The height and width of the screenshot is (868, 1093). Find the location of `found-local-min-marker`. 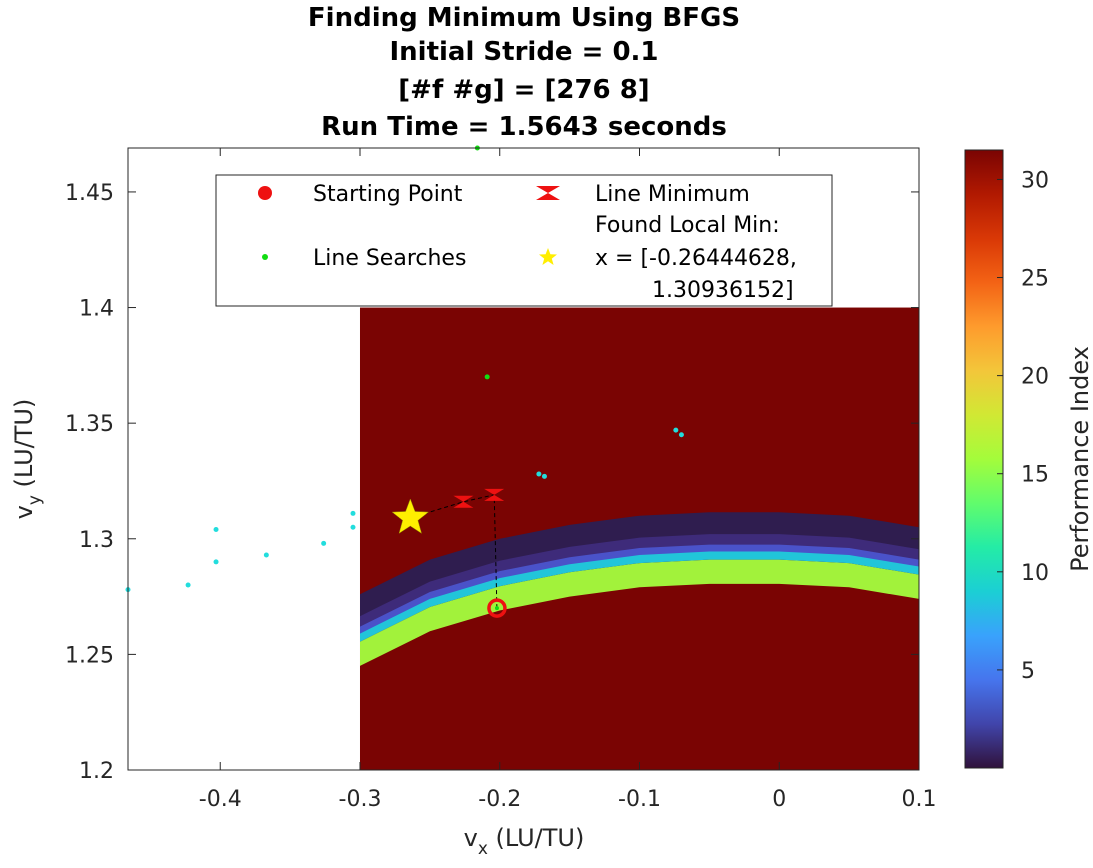

found-local-min-marker is located at coordinates (410, 516).